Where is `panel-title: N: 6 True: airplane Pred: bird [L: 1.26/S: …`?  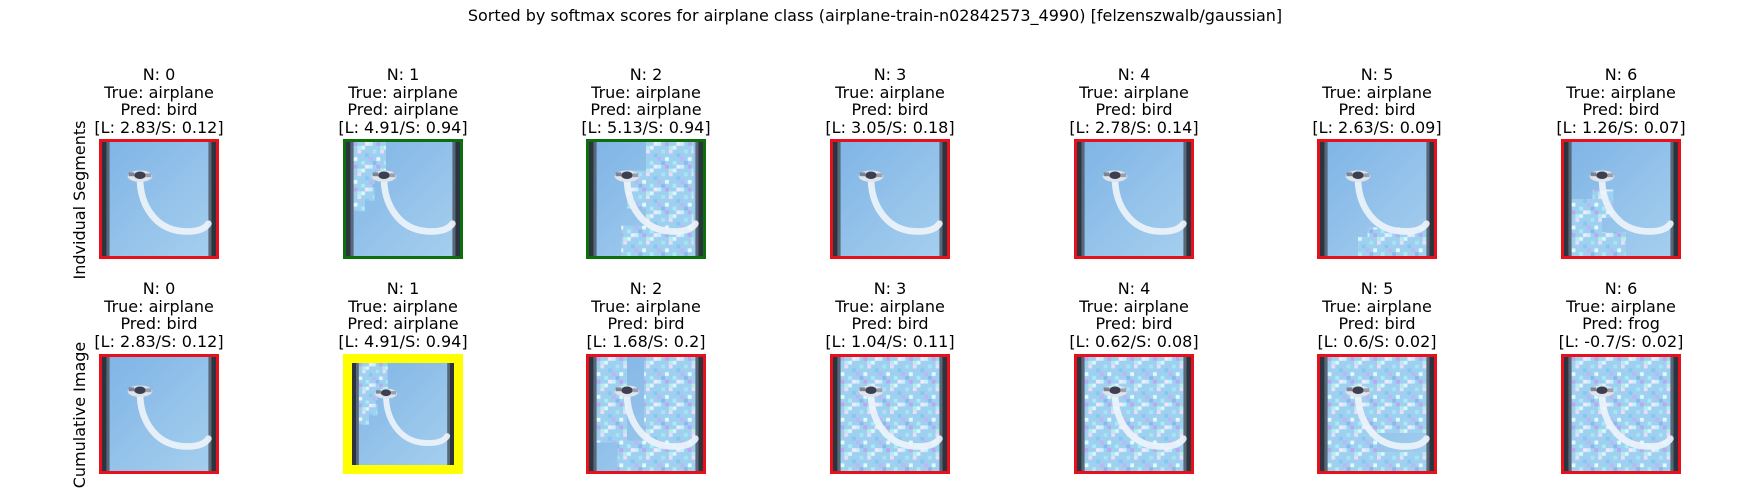
panel-title: N: 6 True: airplane Pred: bird [L: 1.26/S: … is located at coordinates (1621, 101).